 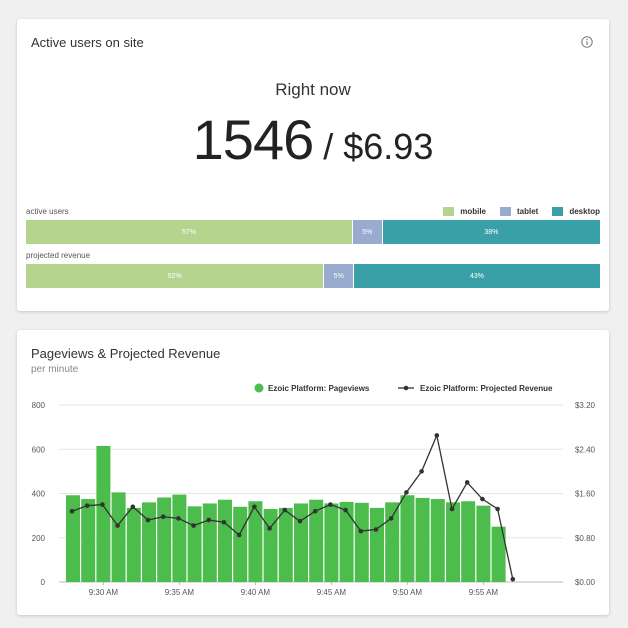 What do you see at coordinates (256, 592) in the screenshot?
I see `x-tick-label: 9:40 AM` at bounding box center [256, 592].